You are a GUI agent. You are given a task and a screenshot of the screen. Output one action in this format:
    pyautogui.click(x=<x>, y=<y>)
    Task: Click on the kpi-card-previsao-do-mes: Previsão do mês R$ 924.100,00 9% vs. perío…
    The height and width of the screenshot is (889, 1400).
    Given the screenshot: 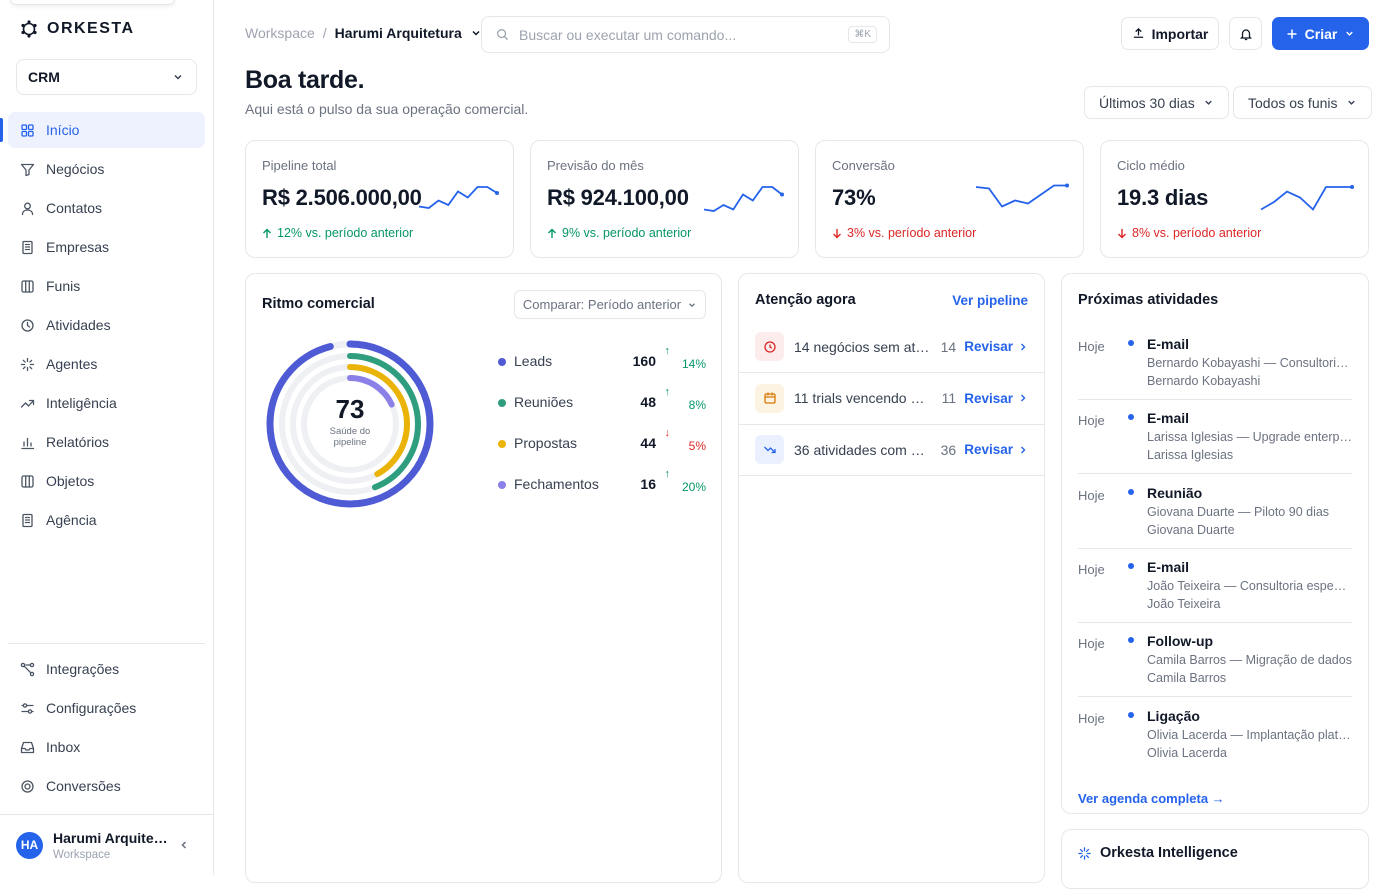 What is the action you would take?
    pyautogui.click(x=664, y=199)
    